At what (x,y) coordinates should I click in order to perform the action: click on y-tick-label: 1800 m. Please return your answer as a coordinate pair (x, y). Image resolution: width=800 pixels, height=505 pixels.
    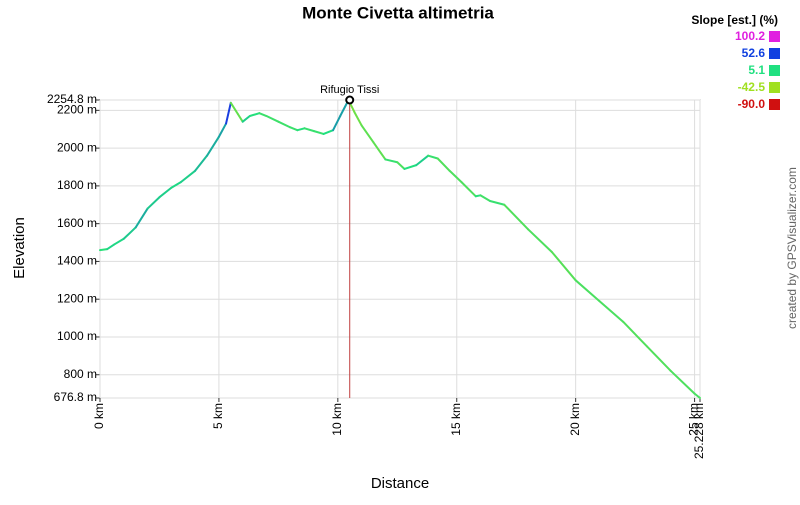
    Looking at the image, I should click on (77, 185).